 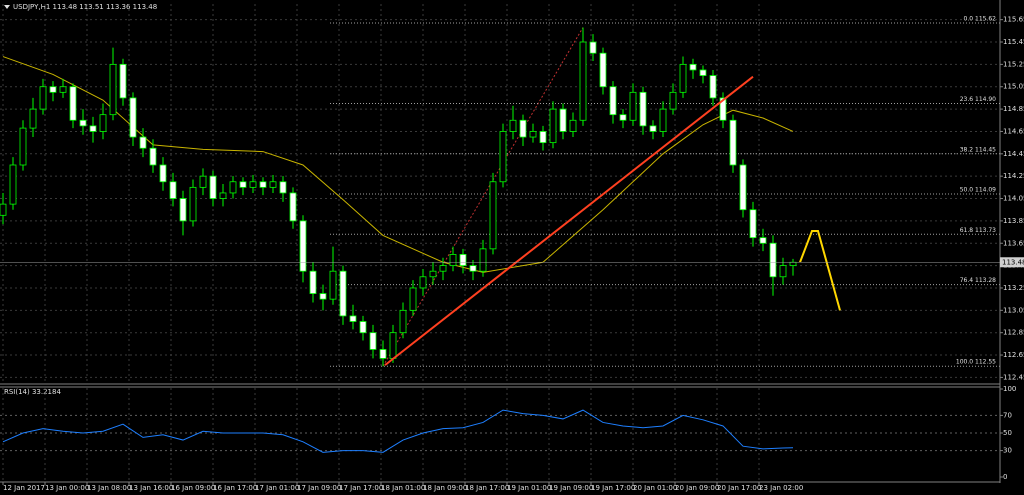 I want to click on x-tick-label: 19 Jan 09:00, so click(x=571, y=488).